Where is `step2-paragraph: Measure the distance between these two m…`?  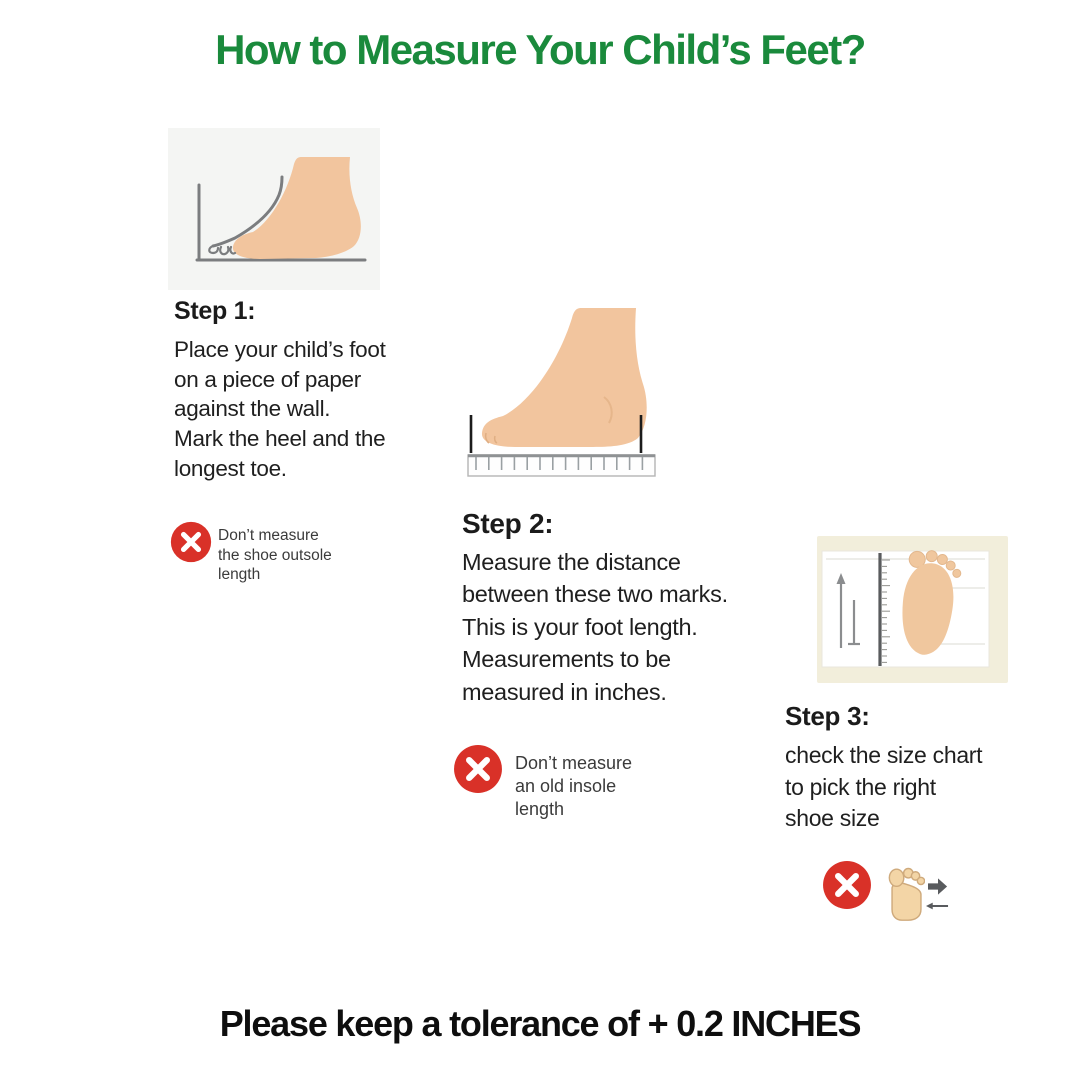 step2-paragraph: Measure the distance between these two m… is located at coordinates (595, 627).